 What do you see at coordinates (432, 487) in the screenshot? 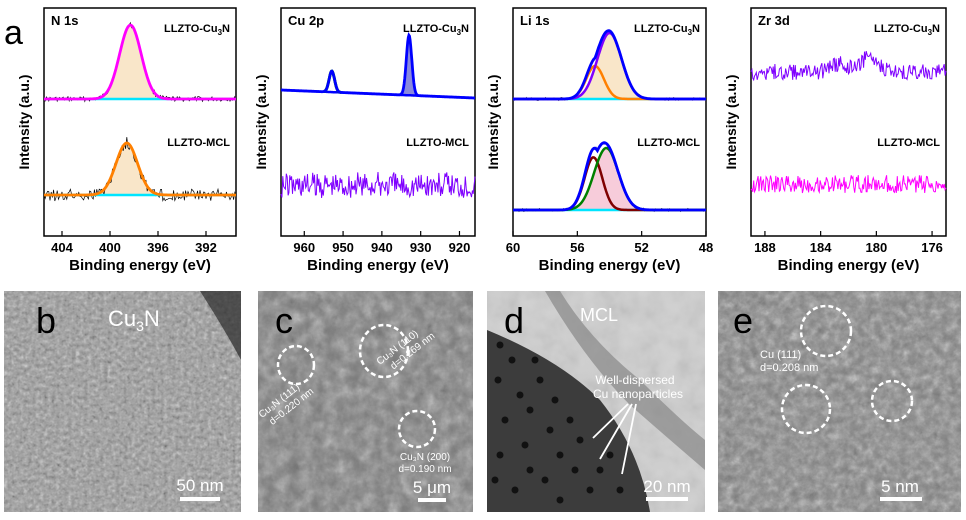
I see `scale-label-c: 5 μm` at bounding box center [432, 487].